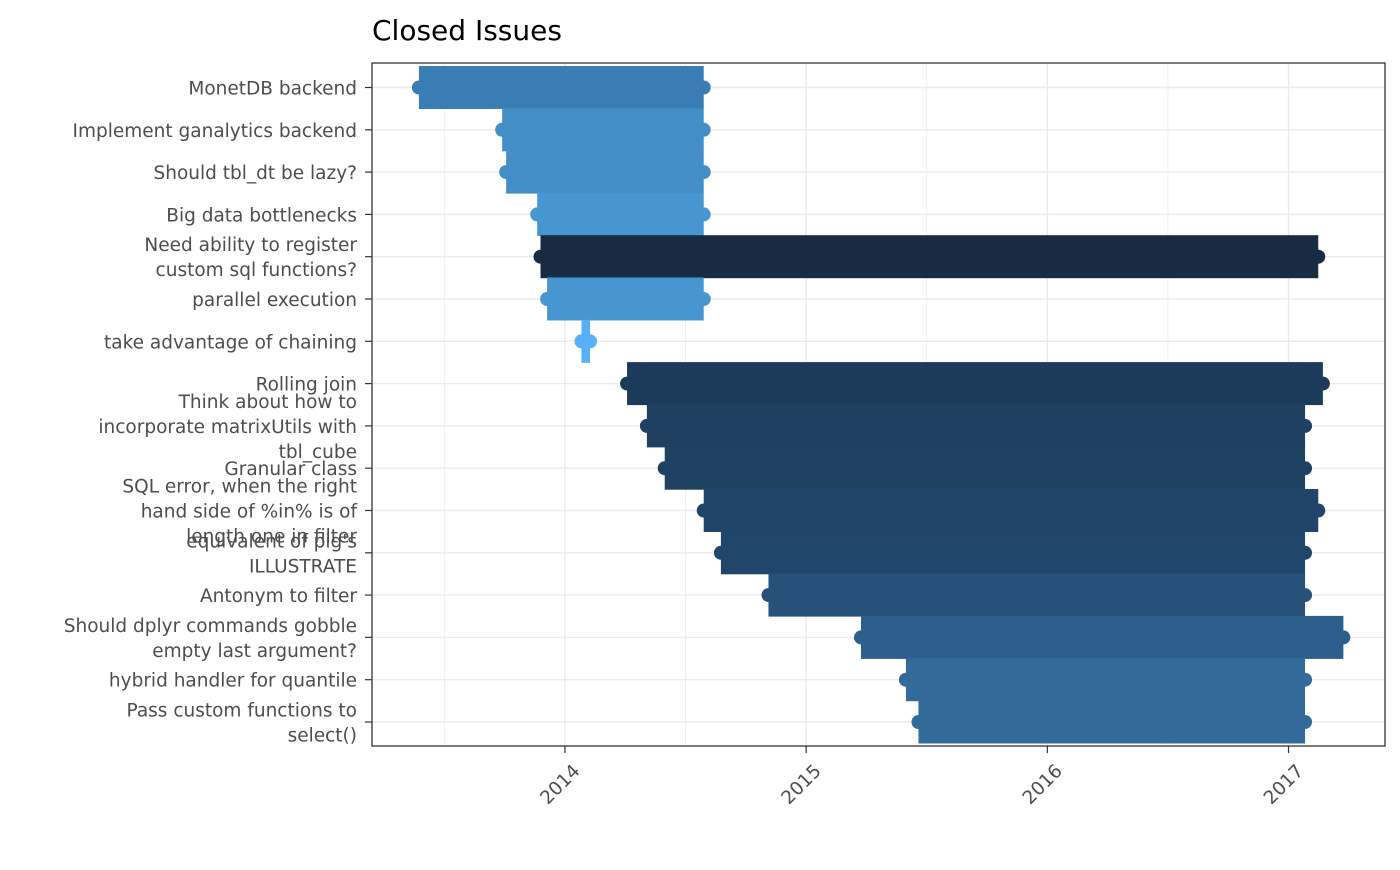 This screenshot has height=870, width=1400. I want to click on y-tick-label: Rolling join, so click(306, 385).